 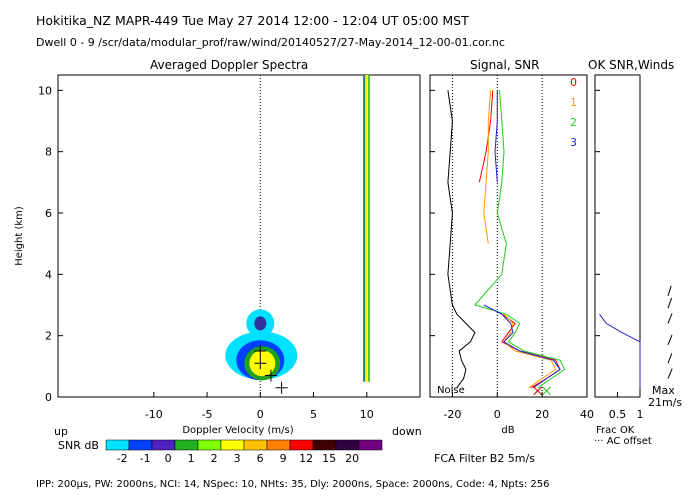 I want to click on y-tick-label: 8, so click(x=48, y=152).